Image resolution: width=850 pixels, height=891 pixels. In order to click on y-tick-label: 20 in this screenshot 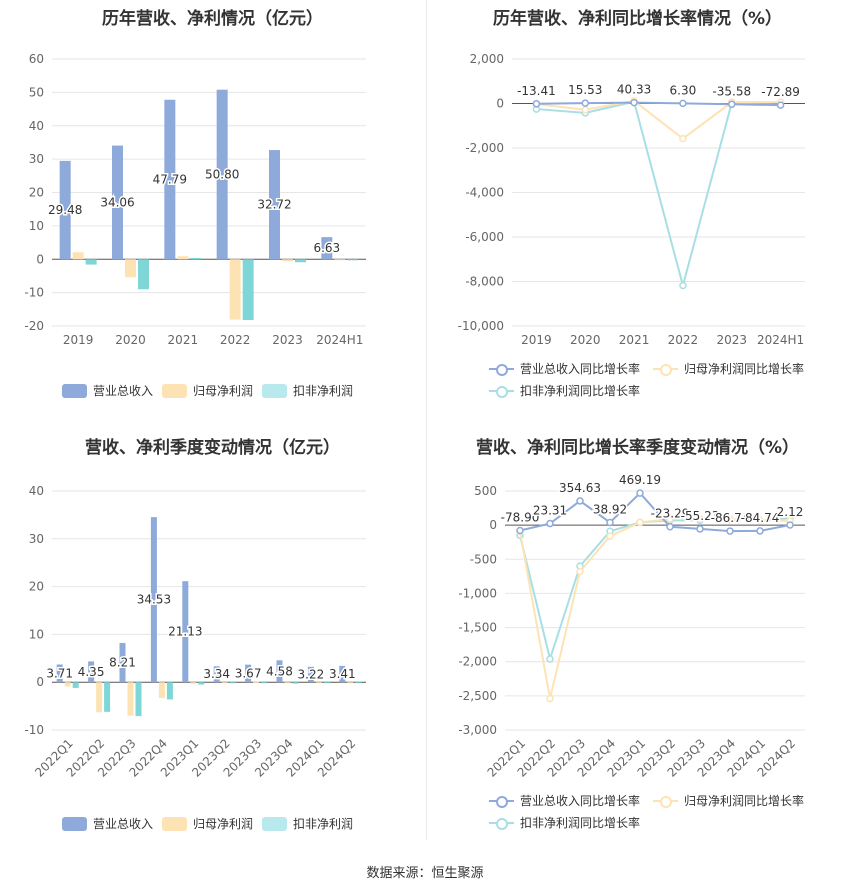, I will do `click(36, 193)`.